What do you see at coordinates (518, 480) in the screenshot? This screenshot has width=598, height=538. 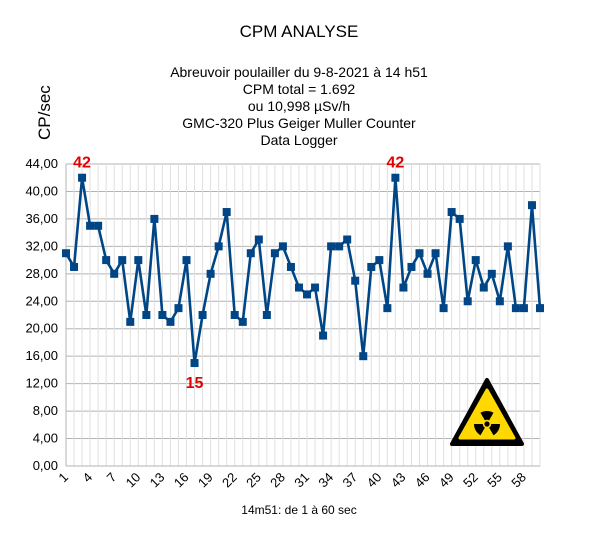 I see `x-tick-label: 58` at bounding box center [518, 480].